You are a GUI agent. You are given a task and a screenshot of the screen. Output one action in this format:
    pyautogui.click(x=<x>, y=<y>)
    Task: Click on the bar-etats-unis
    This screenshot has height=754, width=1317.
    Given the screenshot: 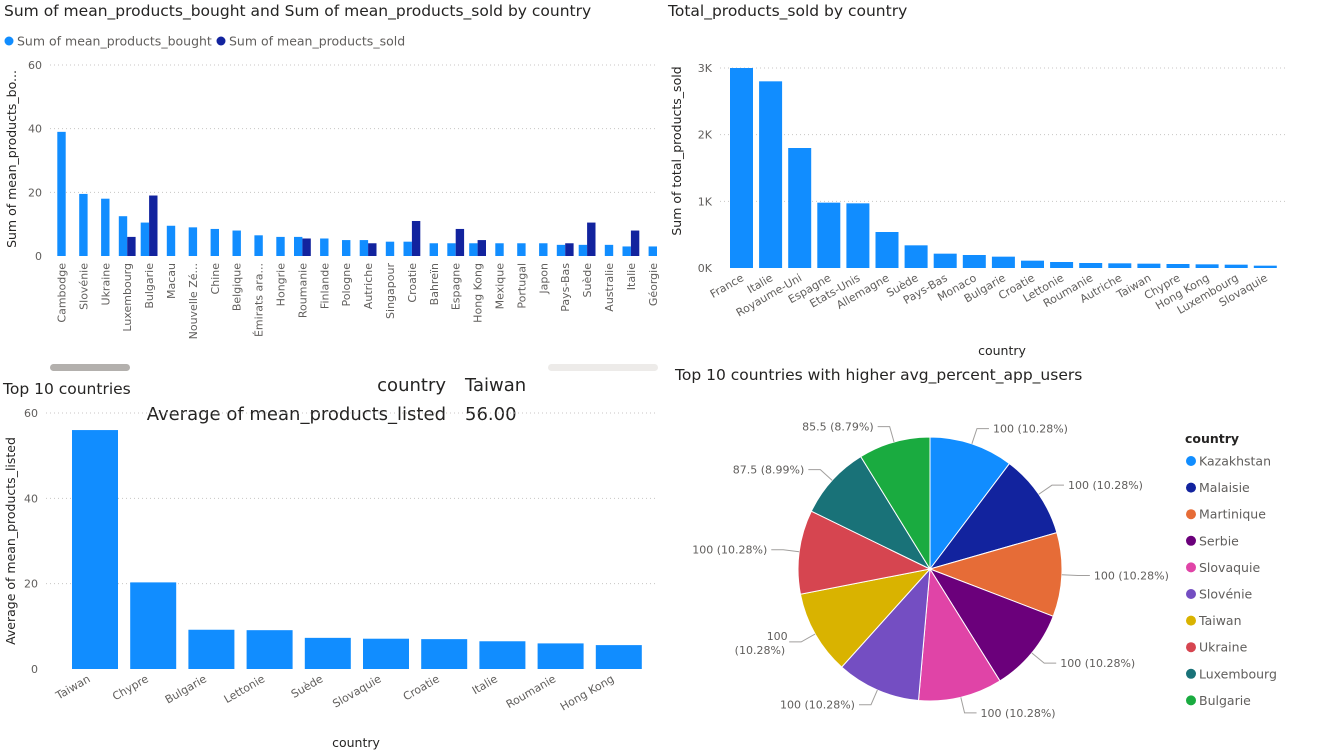 What is the action you would take?
    pyautogui.click(x=858, y=235)
    